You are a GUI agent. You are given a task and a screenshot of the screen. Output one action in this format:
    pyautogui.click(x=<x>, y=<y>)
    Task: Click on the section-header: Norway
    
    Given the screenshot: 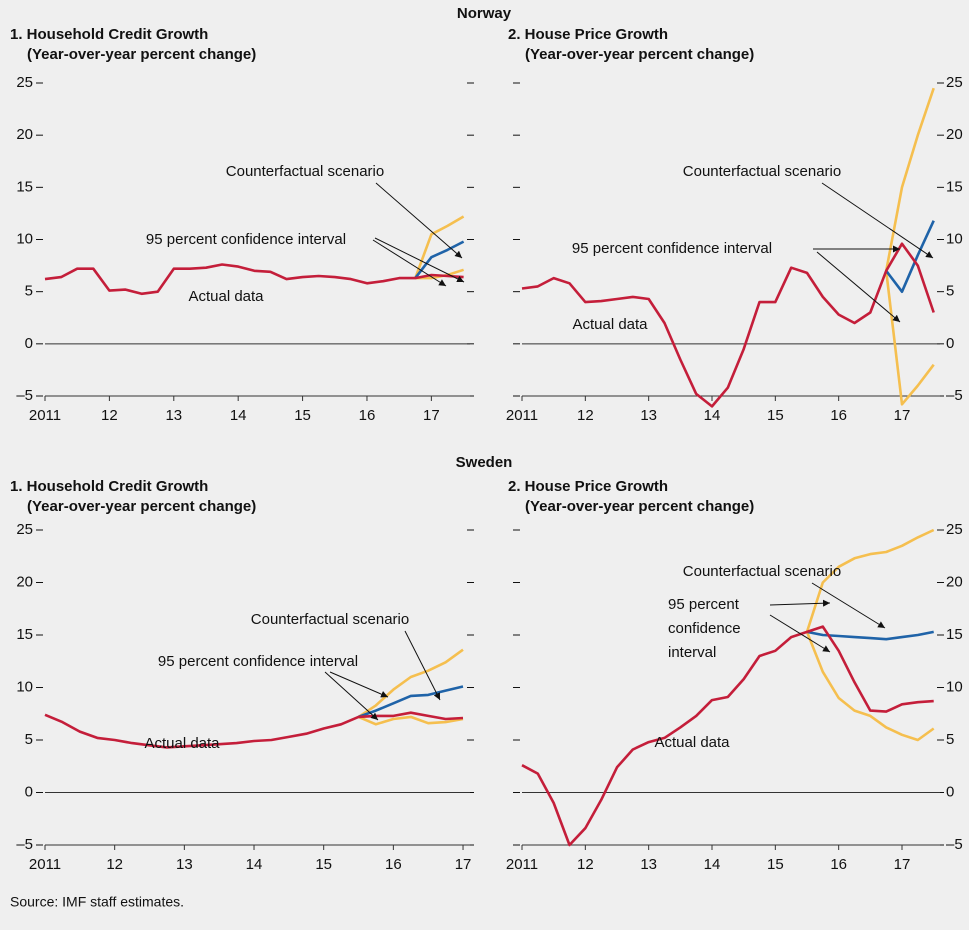 What is the action you would take?
    pyautogui.click(x=484, y=13)
    